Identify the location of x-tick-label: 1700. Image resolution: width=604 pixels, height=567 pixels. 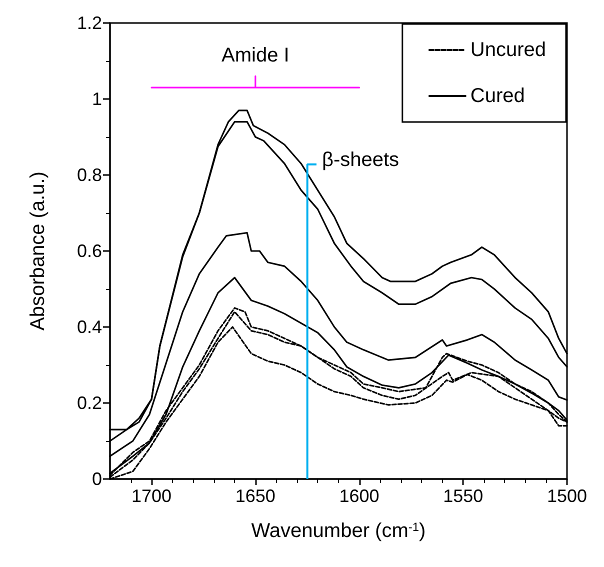
(152, 496).